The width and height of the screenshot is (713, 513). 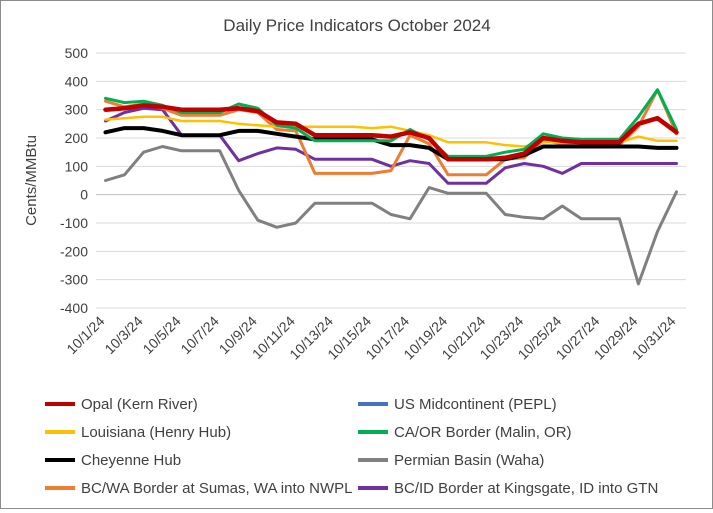 What do you see at coordinates (77, 138) in the screenshot?
I see `y-tick-label: 200` at bounding box center [77, 138].